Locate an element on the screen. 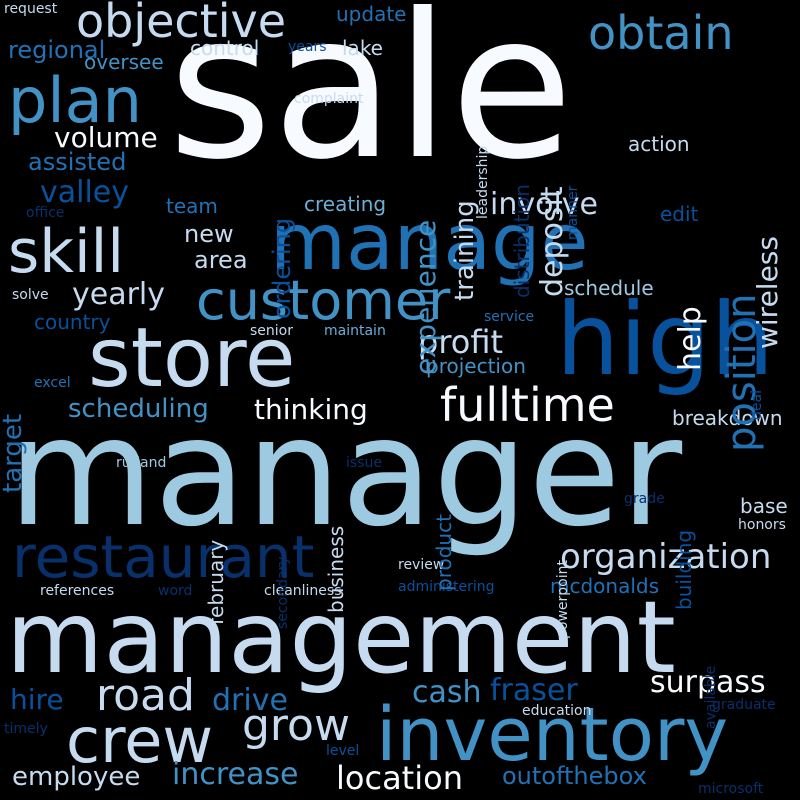  word-references: references is located at coordinates (77, 591).